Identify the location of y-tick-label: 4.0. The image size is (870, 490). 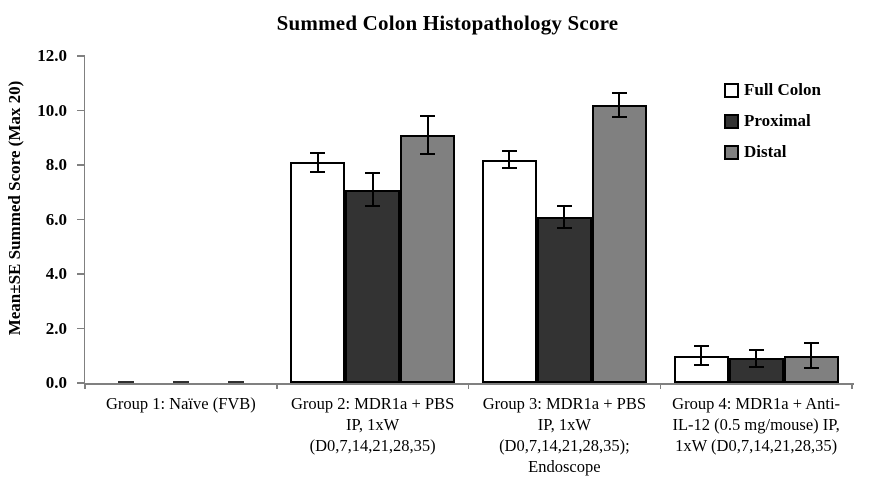
(56, 273).